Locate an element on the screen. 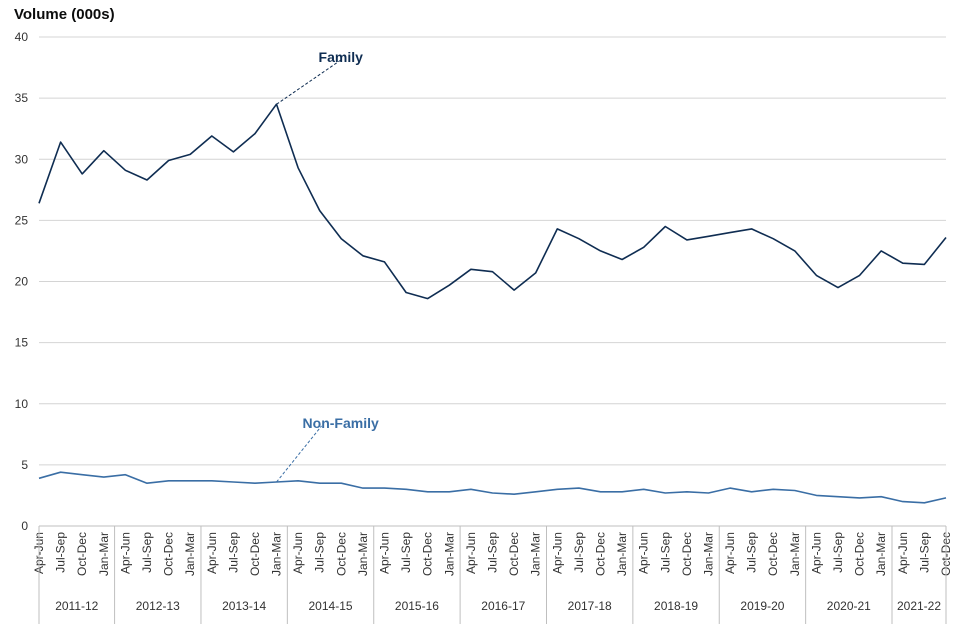  y-tick-label: 30 is located at coordinates (22, 159).